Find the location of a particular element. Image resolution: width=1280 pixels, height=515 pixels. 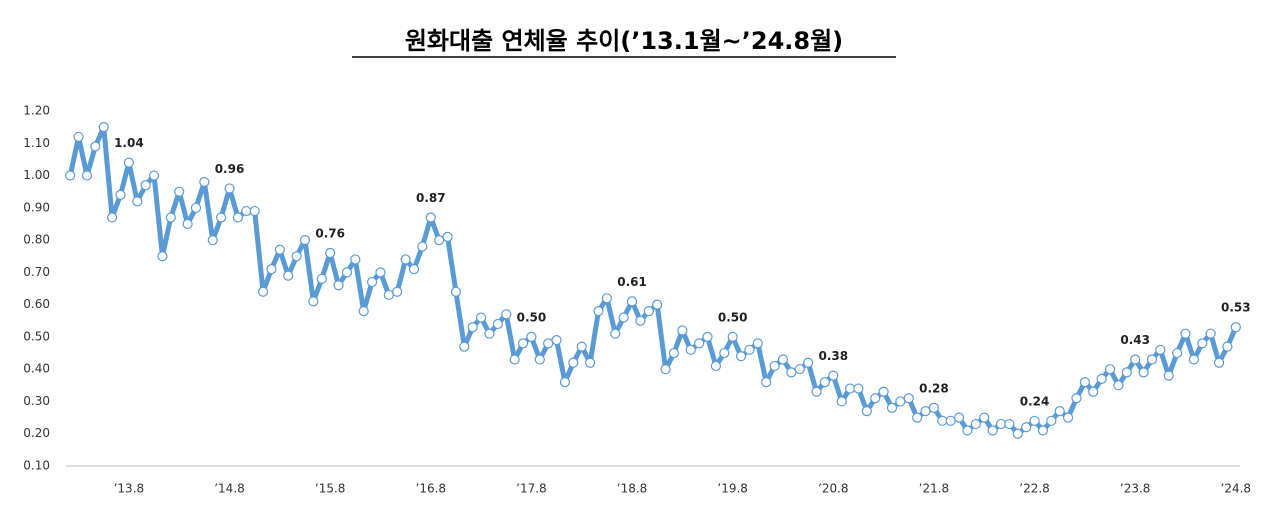

data-label: 0.38 is located at coordinates (833, 356).